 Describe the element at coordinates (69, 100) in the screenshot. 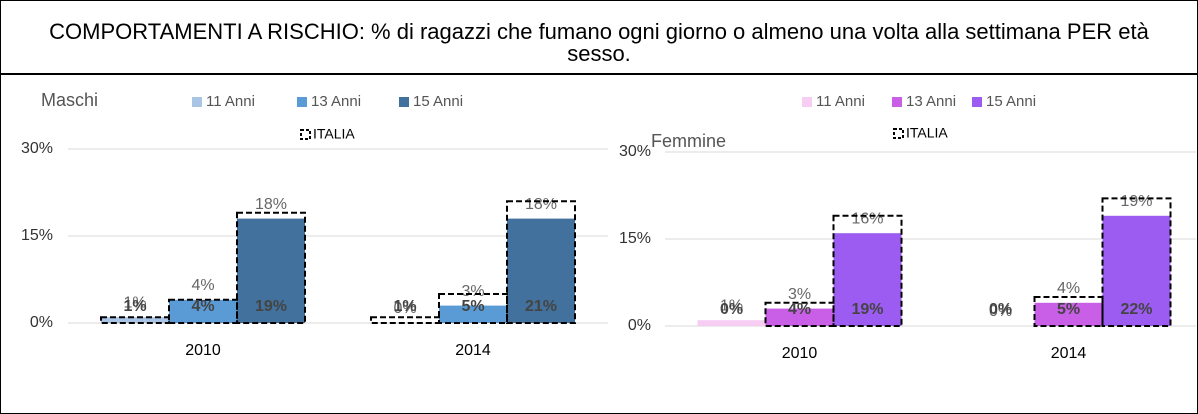

I see `chart-title: Maschi` at that location.